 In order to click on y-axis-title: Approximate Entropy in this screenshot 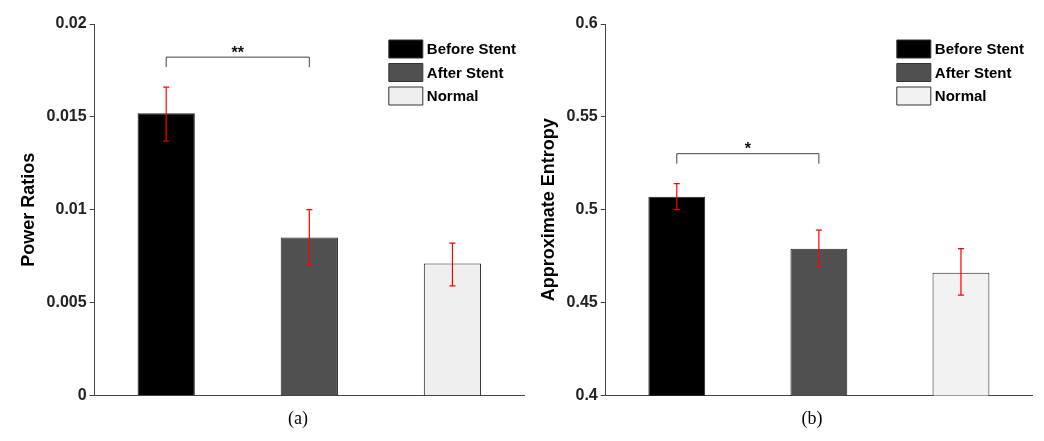, I will do `click(547, 210)`.